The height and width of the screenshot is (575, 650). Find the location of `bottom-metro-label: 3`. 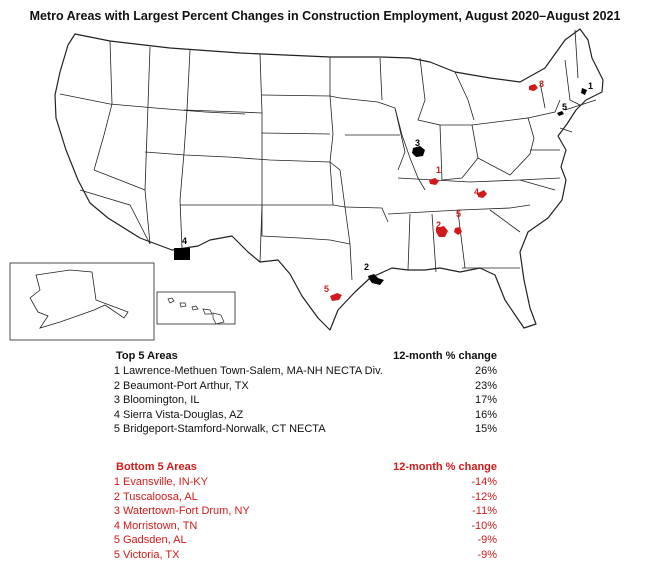

bottom-metro-label: 3 is located at coordinates (541, 84).